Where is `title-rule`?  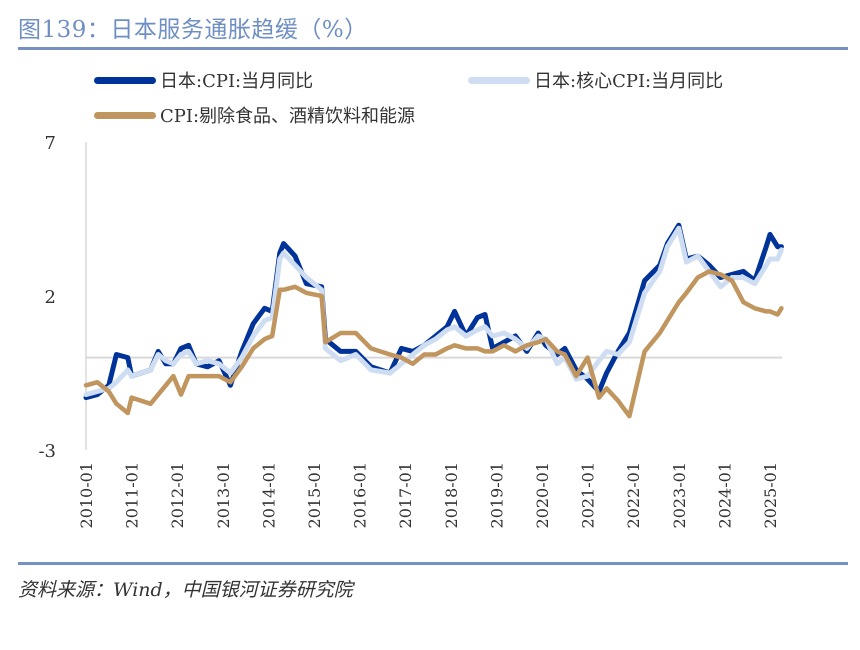 title-rule is located at coordinates (433, 48).